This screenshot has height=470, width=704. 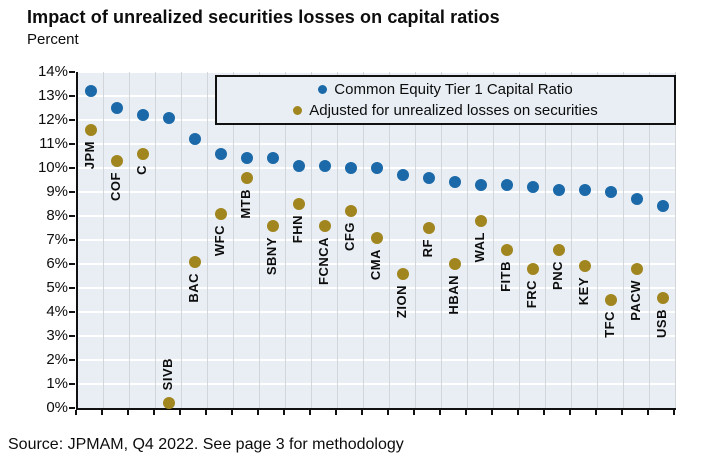 I want to click on ticker-label: CMA, so click(x=375, y=264).